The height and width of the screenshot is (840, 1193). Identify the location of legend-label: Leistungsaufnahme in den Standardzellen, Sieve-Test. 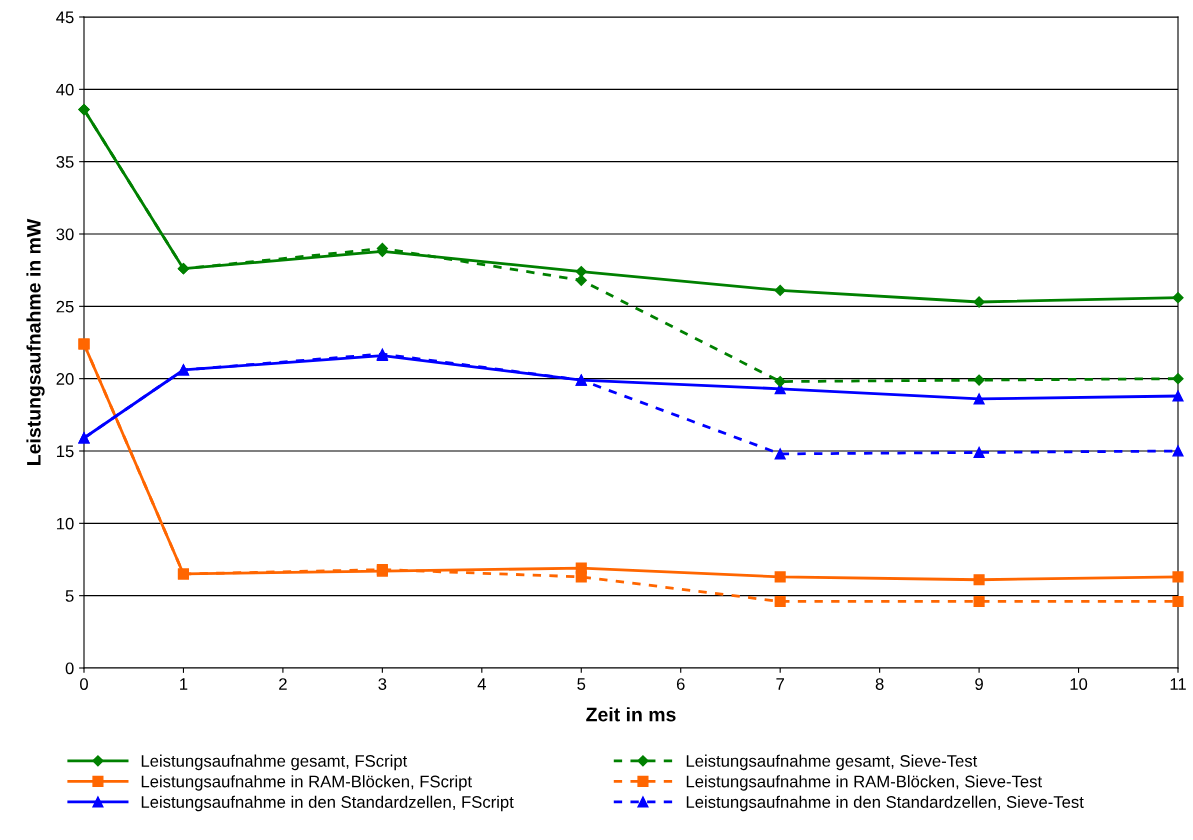
(885, 803).